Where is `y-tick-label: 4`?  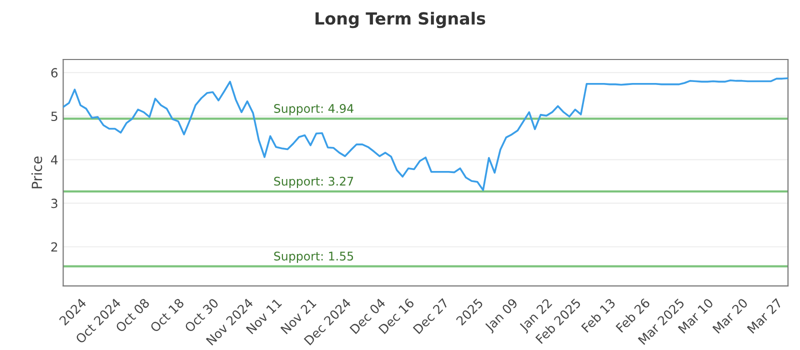 y-tick-label: 4 is located at coordinates (54, 159).